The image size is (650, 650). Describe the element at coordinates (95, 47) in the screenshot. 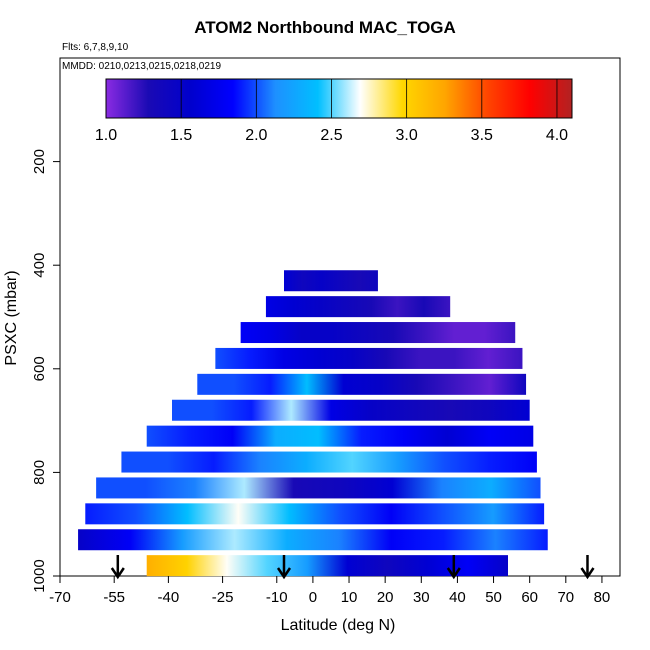

I see `flights-note: Flts: 6,7,8,9,10` at that location.